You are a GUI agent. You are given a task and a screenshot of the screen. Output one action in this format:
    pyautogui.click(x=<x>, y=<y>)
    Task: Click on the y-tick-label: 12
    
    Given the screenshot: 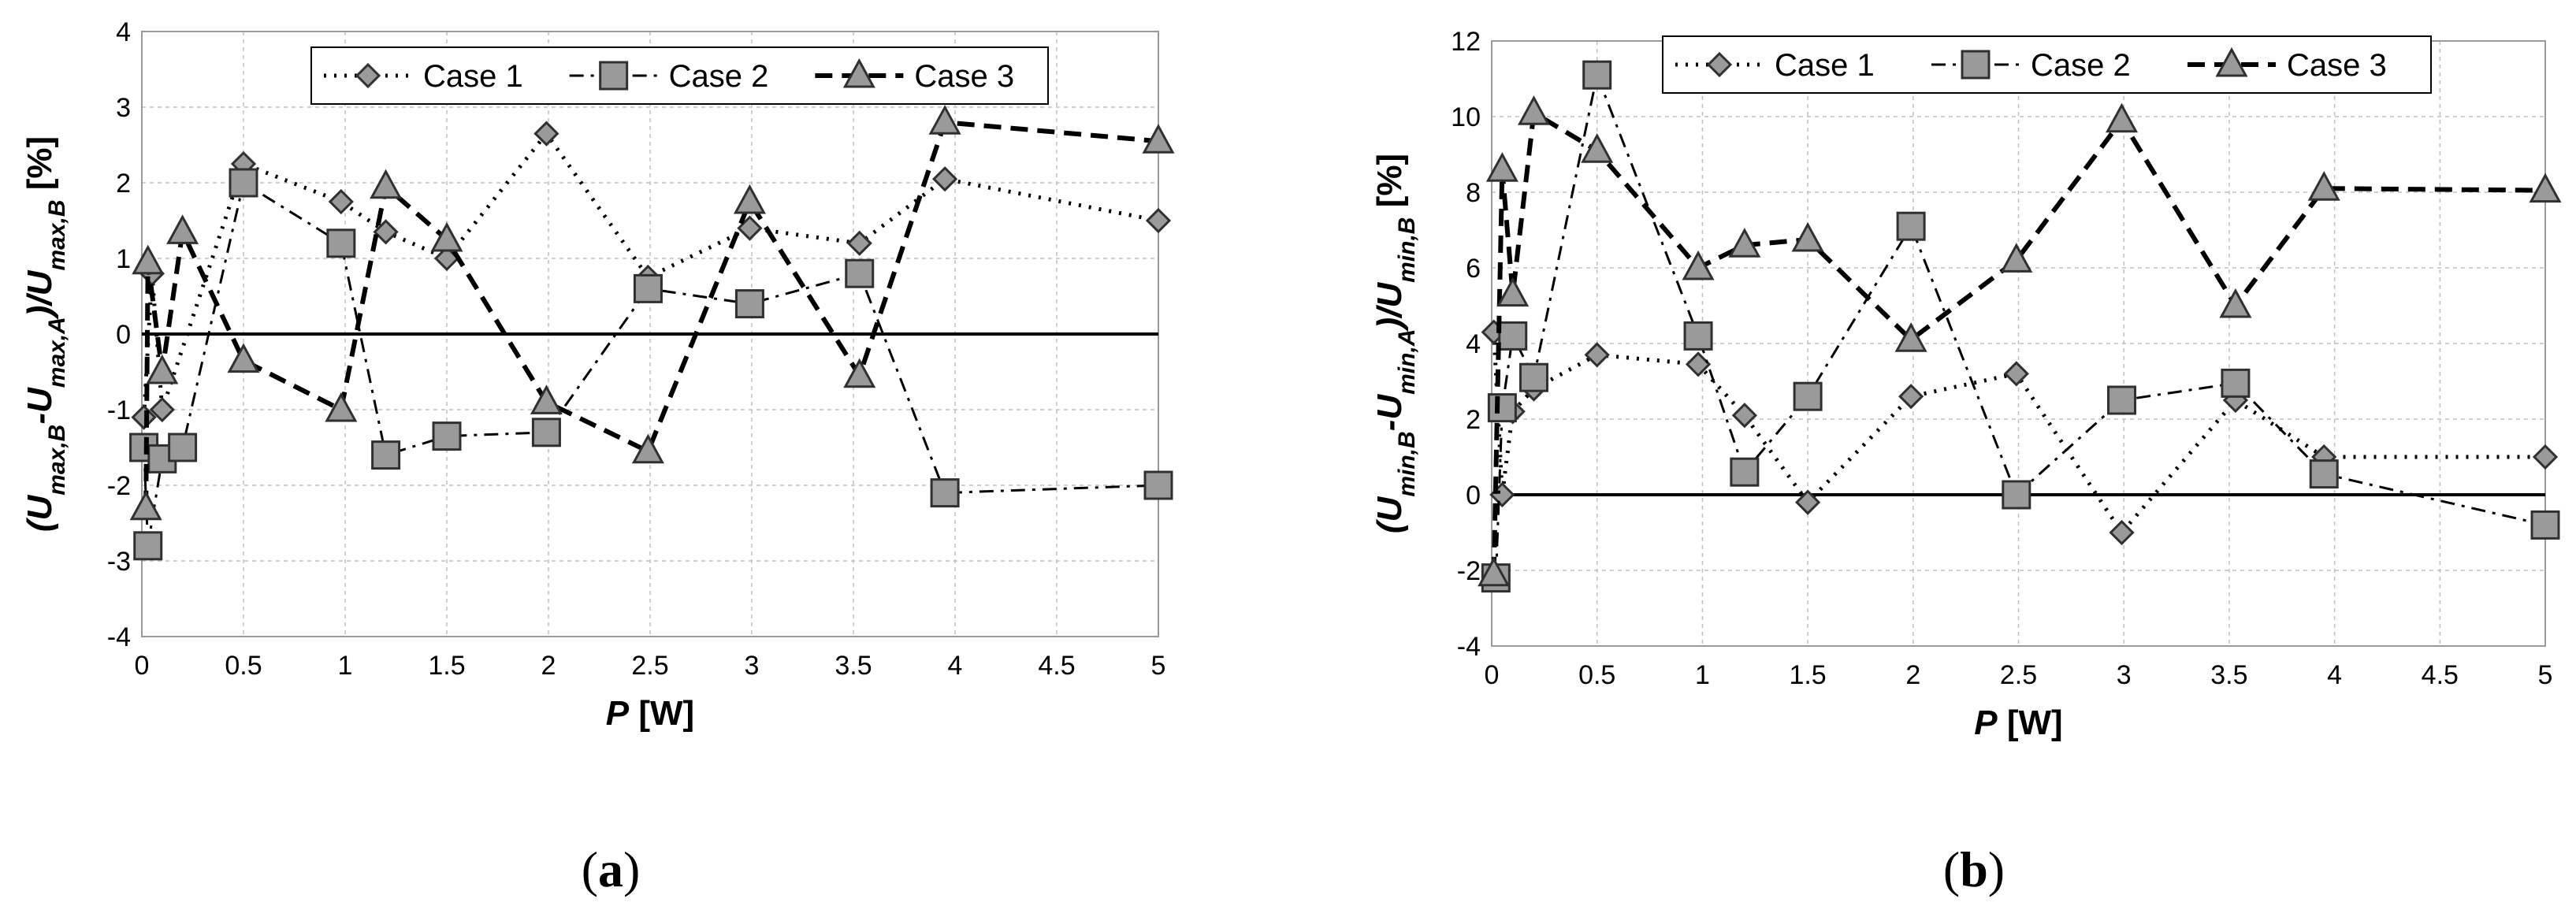 What is the action you would take?
    pyautogui.click(x=1466, y=42)
    